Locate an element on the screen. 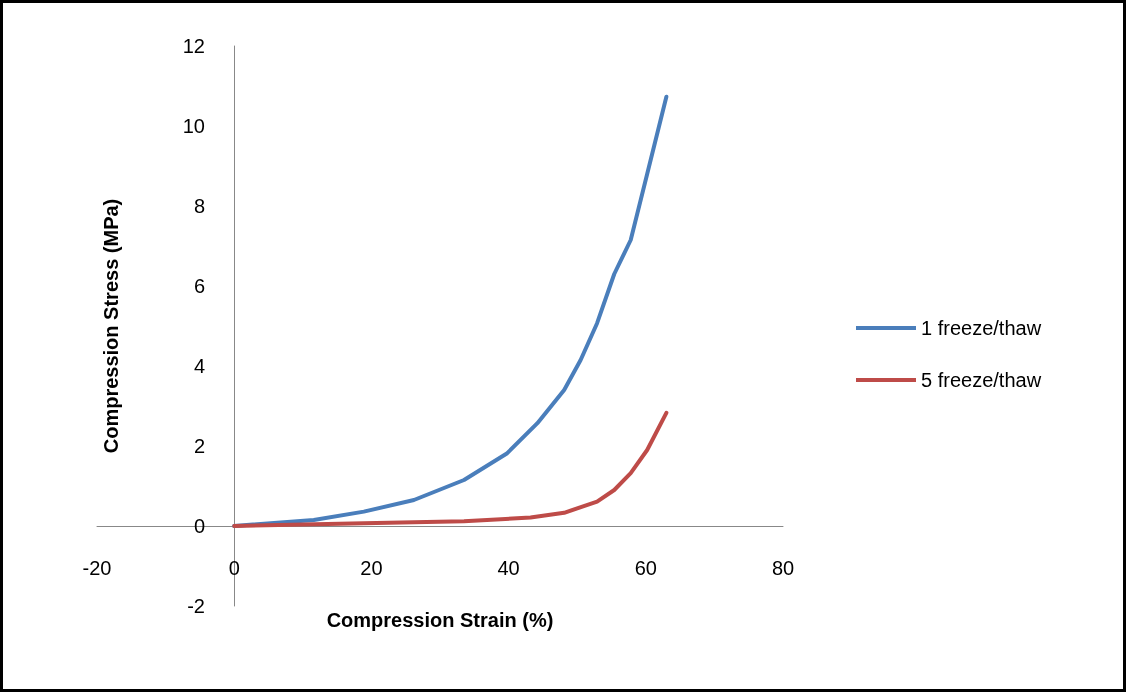 The height and width of the screenshot is (692, 1126). y-tick-label: 12 is located at coordinates (193, 46).